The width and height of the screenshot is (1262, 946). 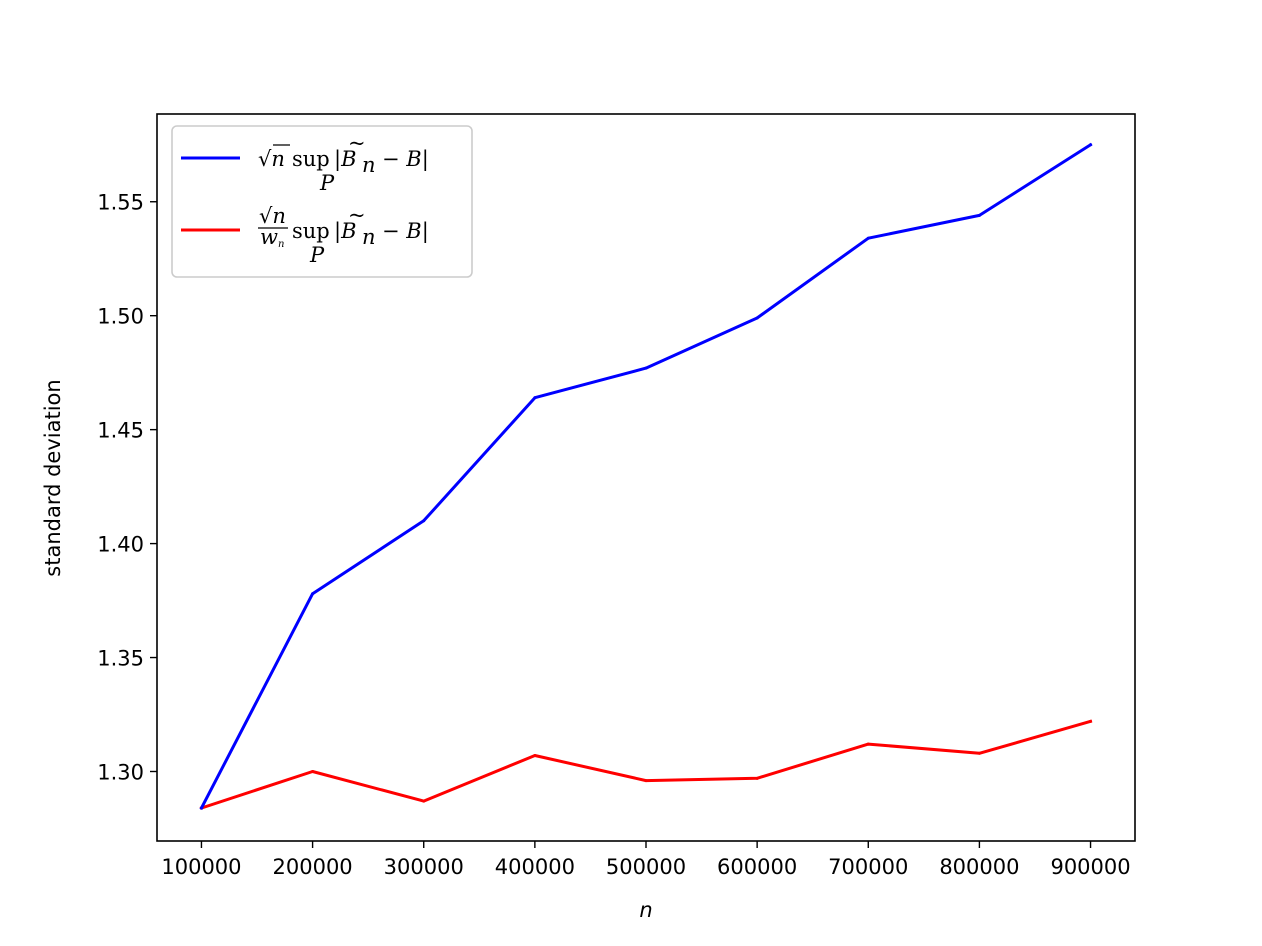 I want to click on legend-box, so click(x=322, y=201).